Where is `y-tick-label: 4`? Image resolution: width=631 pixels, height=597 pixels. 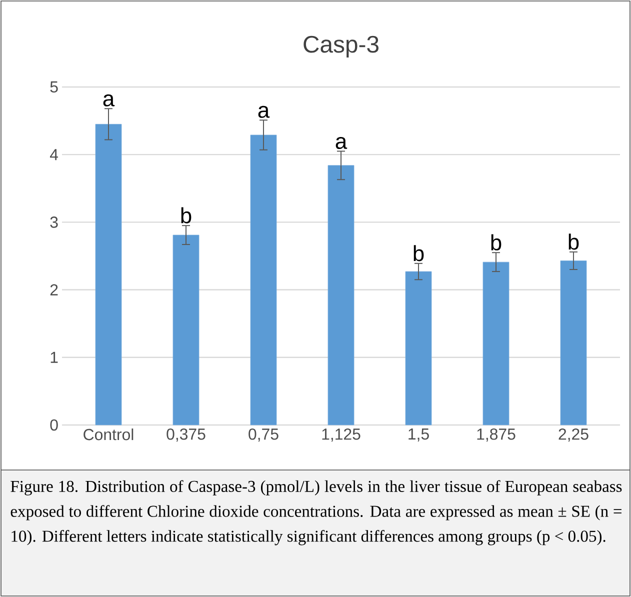 y-tick-label: 4 is located at coordinates (54, 154).